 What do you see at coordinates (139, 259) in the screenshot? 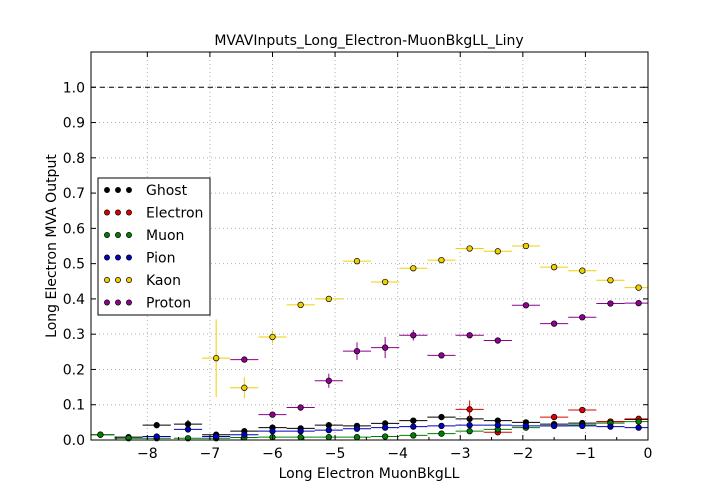
I see `legend-entry-pion: Pion` at bounding box center [139, 259].